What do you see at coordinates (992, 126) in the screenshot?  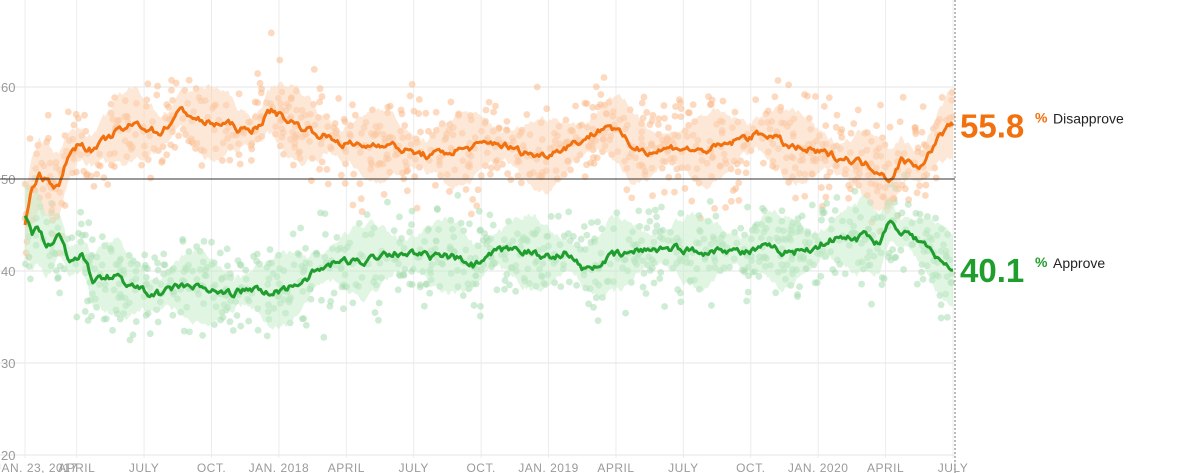 I see `disapprove-latest-value: 55.8` at bounding box center [992, 126].